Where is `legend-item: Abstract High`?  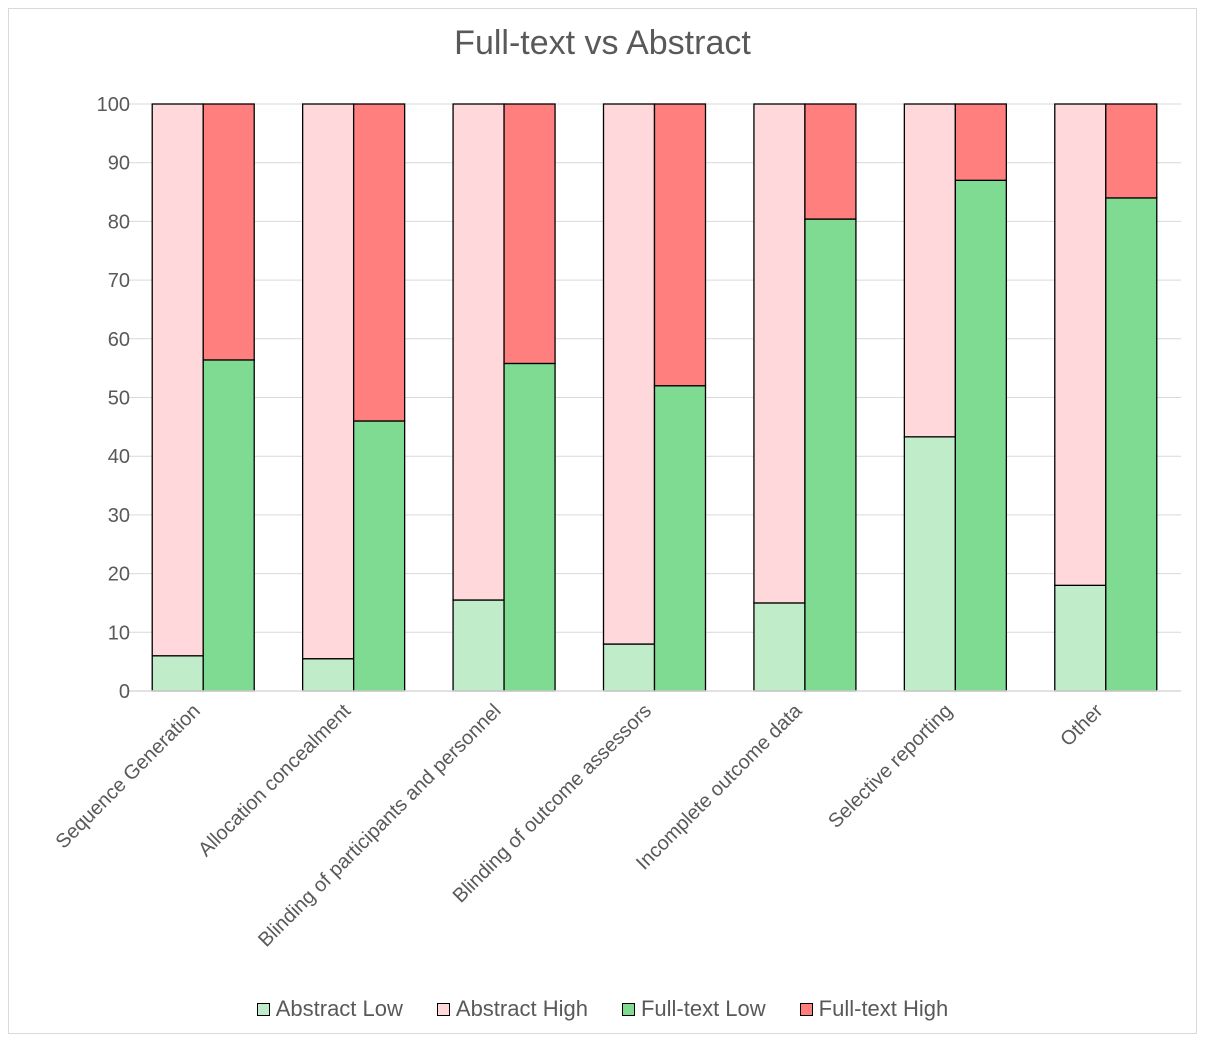
legend-item: Abstract High is located at coordinates (512, 1009).